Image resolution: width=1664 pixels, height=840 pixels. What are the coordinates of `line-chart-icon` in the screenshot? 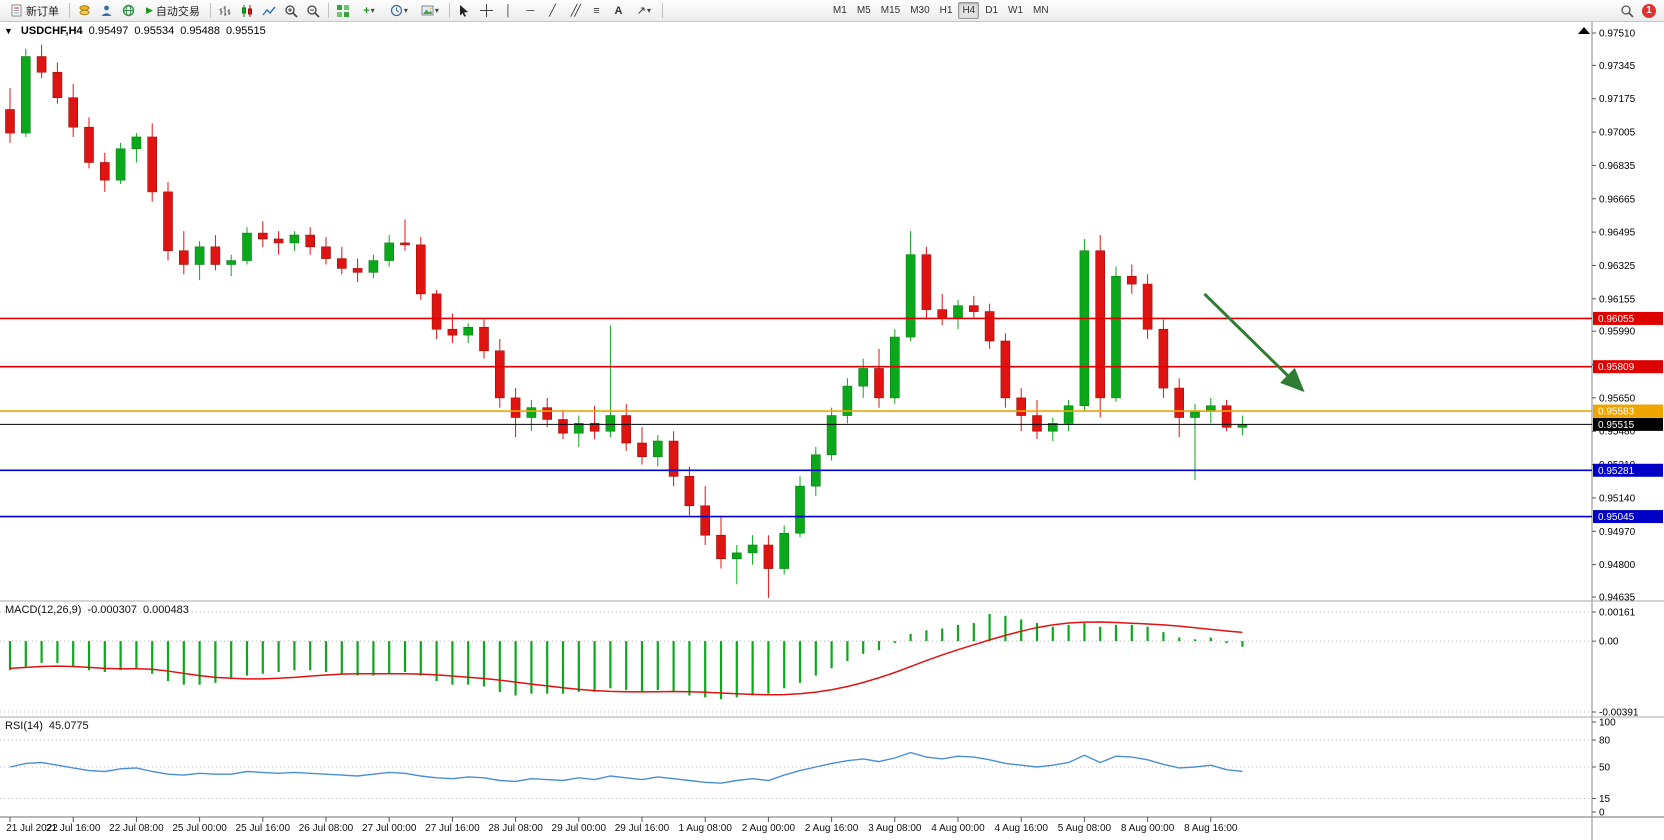 It's located at (269, 11).